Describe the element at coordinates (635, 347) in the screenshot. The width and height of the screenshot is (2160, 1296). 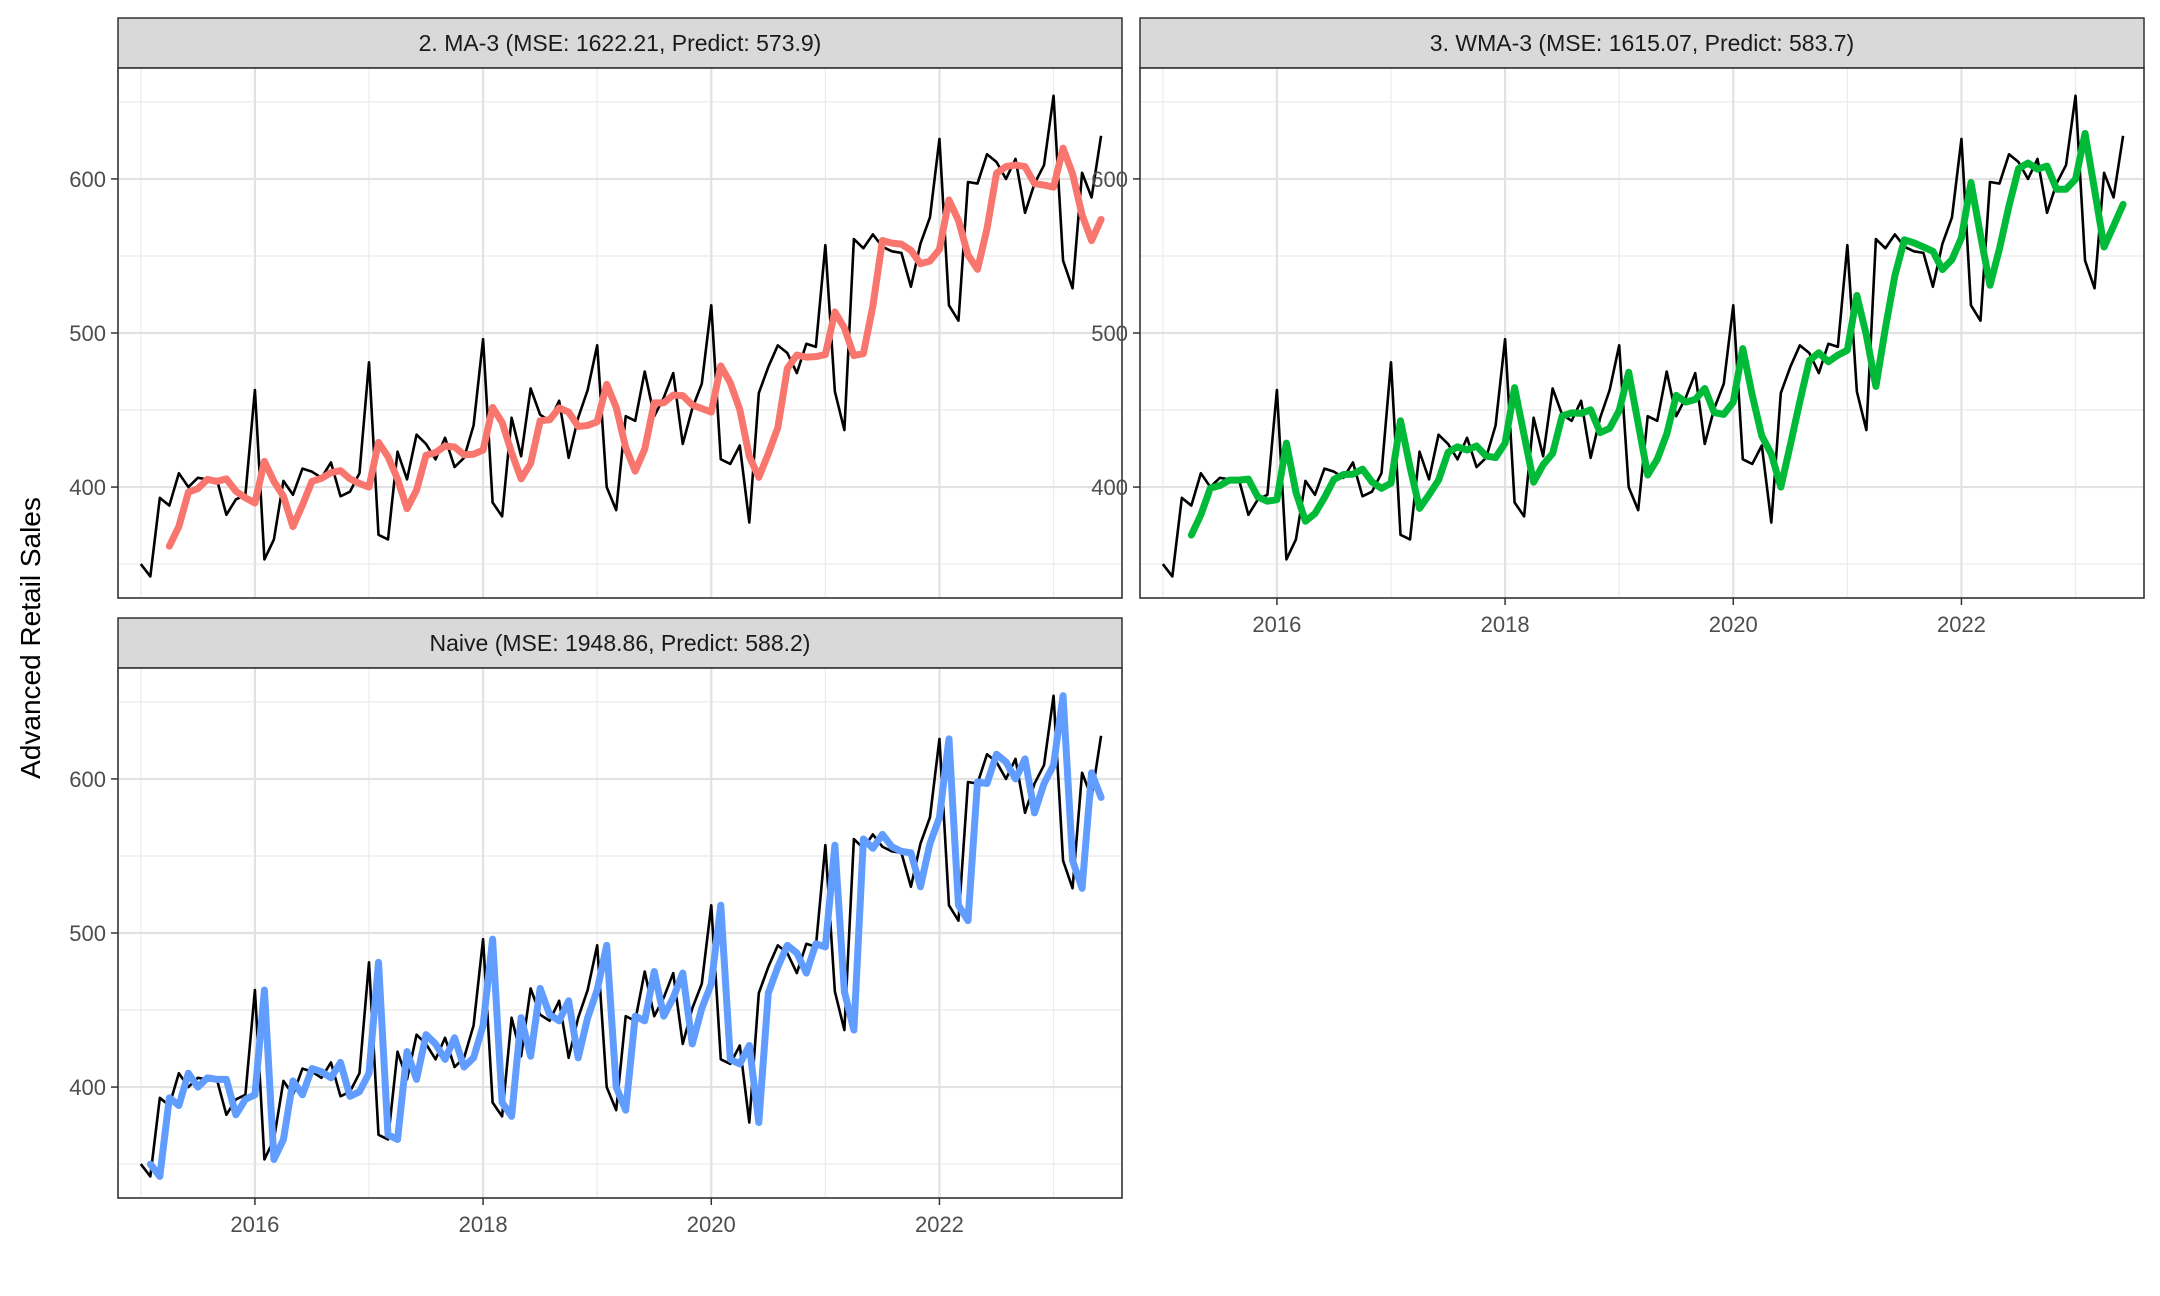
I see `ma3-forecast-line` at that location.